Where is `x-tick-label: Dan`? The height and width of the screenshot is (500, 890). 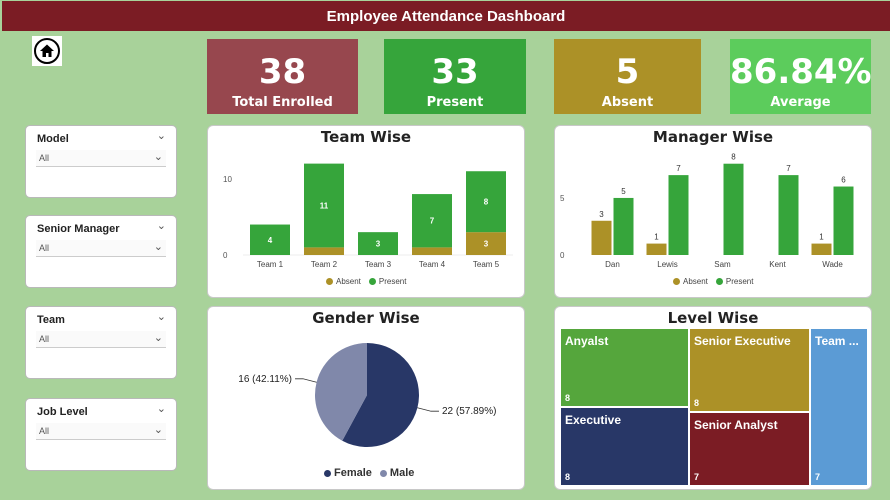 x-tick-label: Dan is located at coordinates (612, 264).